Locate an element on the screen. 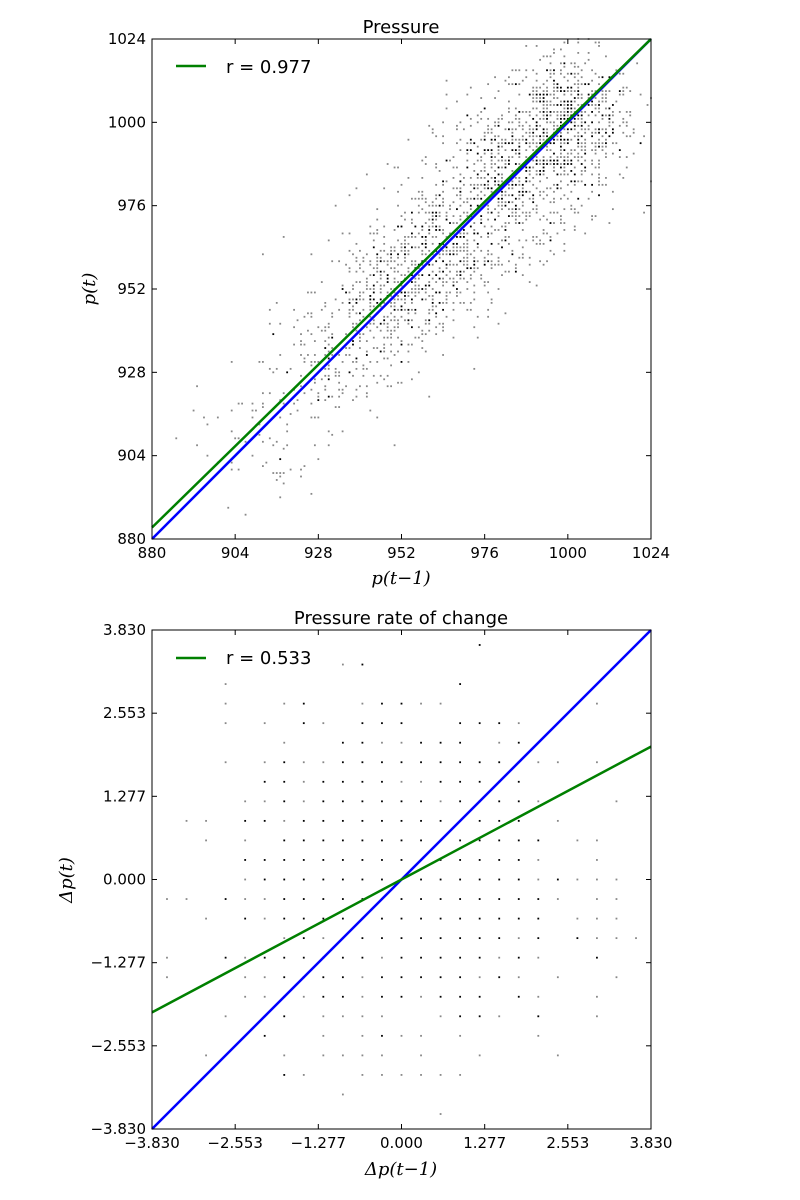 This screenshot has width=800, height=1200. pressure-y-tick-label: 952 is located at coordinates (131, 289).